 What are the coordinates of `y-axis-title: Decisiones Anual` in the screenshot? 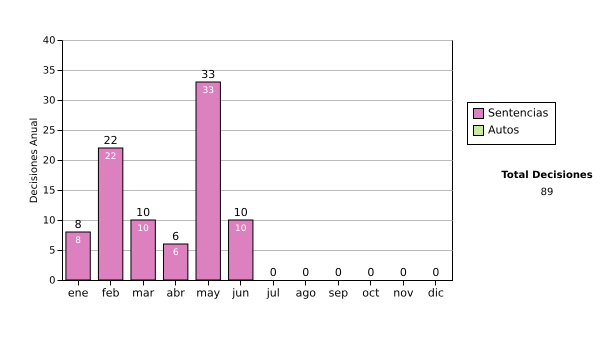 It's located at (34, 161).